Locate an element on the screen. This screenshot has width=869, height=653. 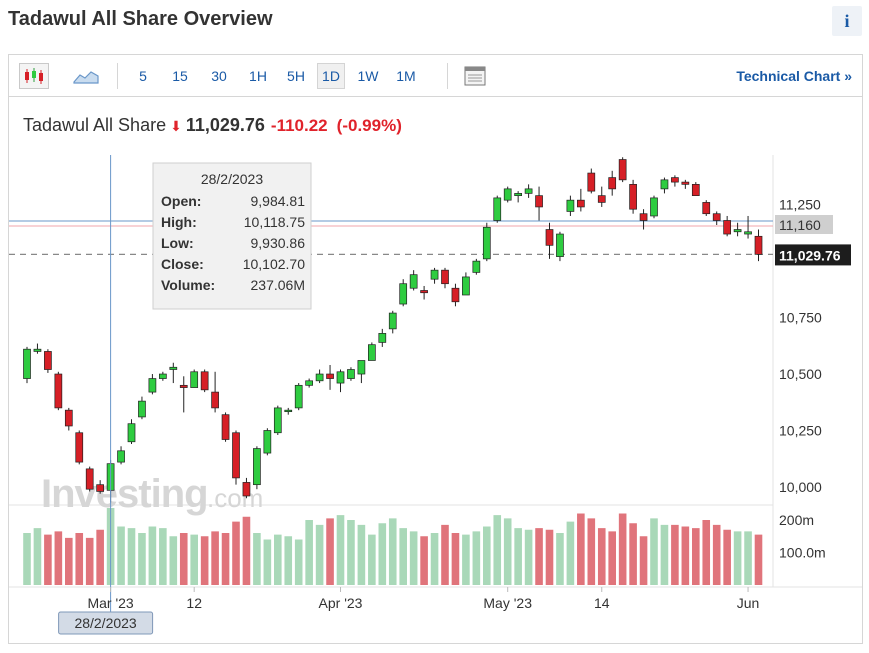
timeframe-5h-button: 5H is located at coordinates (296, 76).